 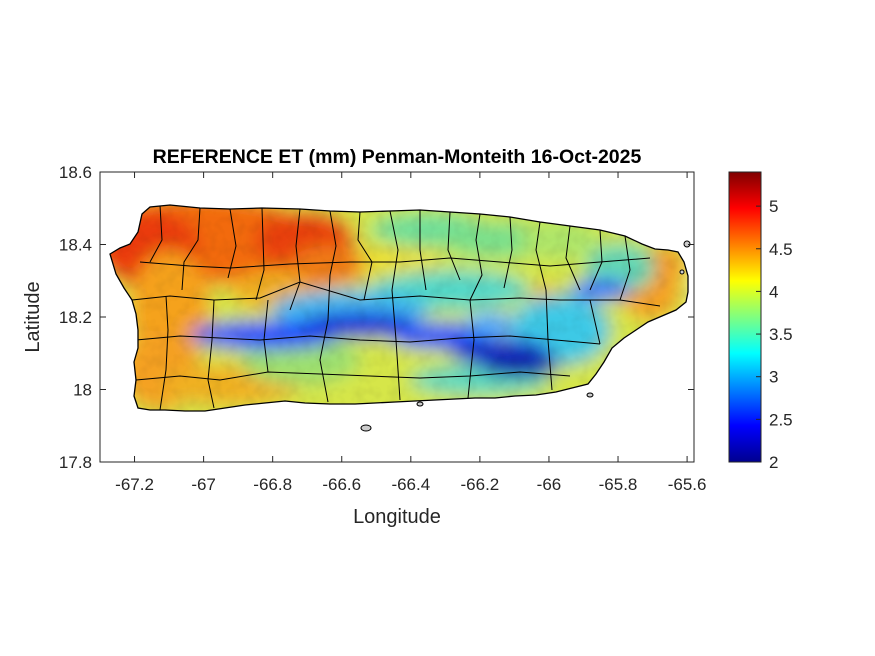 What do you see at coordinates (773, 291) in the screenshot?
I see `colorbar-tick-label: 4` at bounding box center [773, 291].